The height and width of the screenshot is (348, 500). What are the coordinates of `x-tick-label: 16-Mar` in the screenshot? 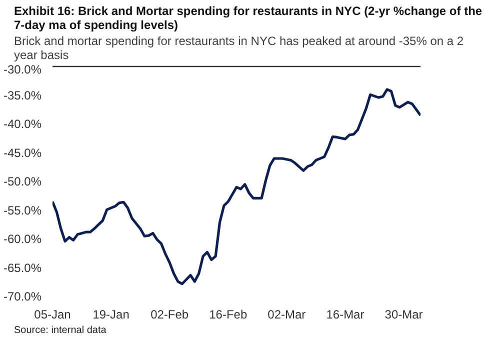 It's located at (345, 315).